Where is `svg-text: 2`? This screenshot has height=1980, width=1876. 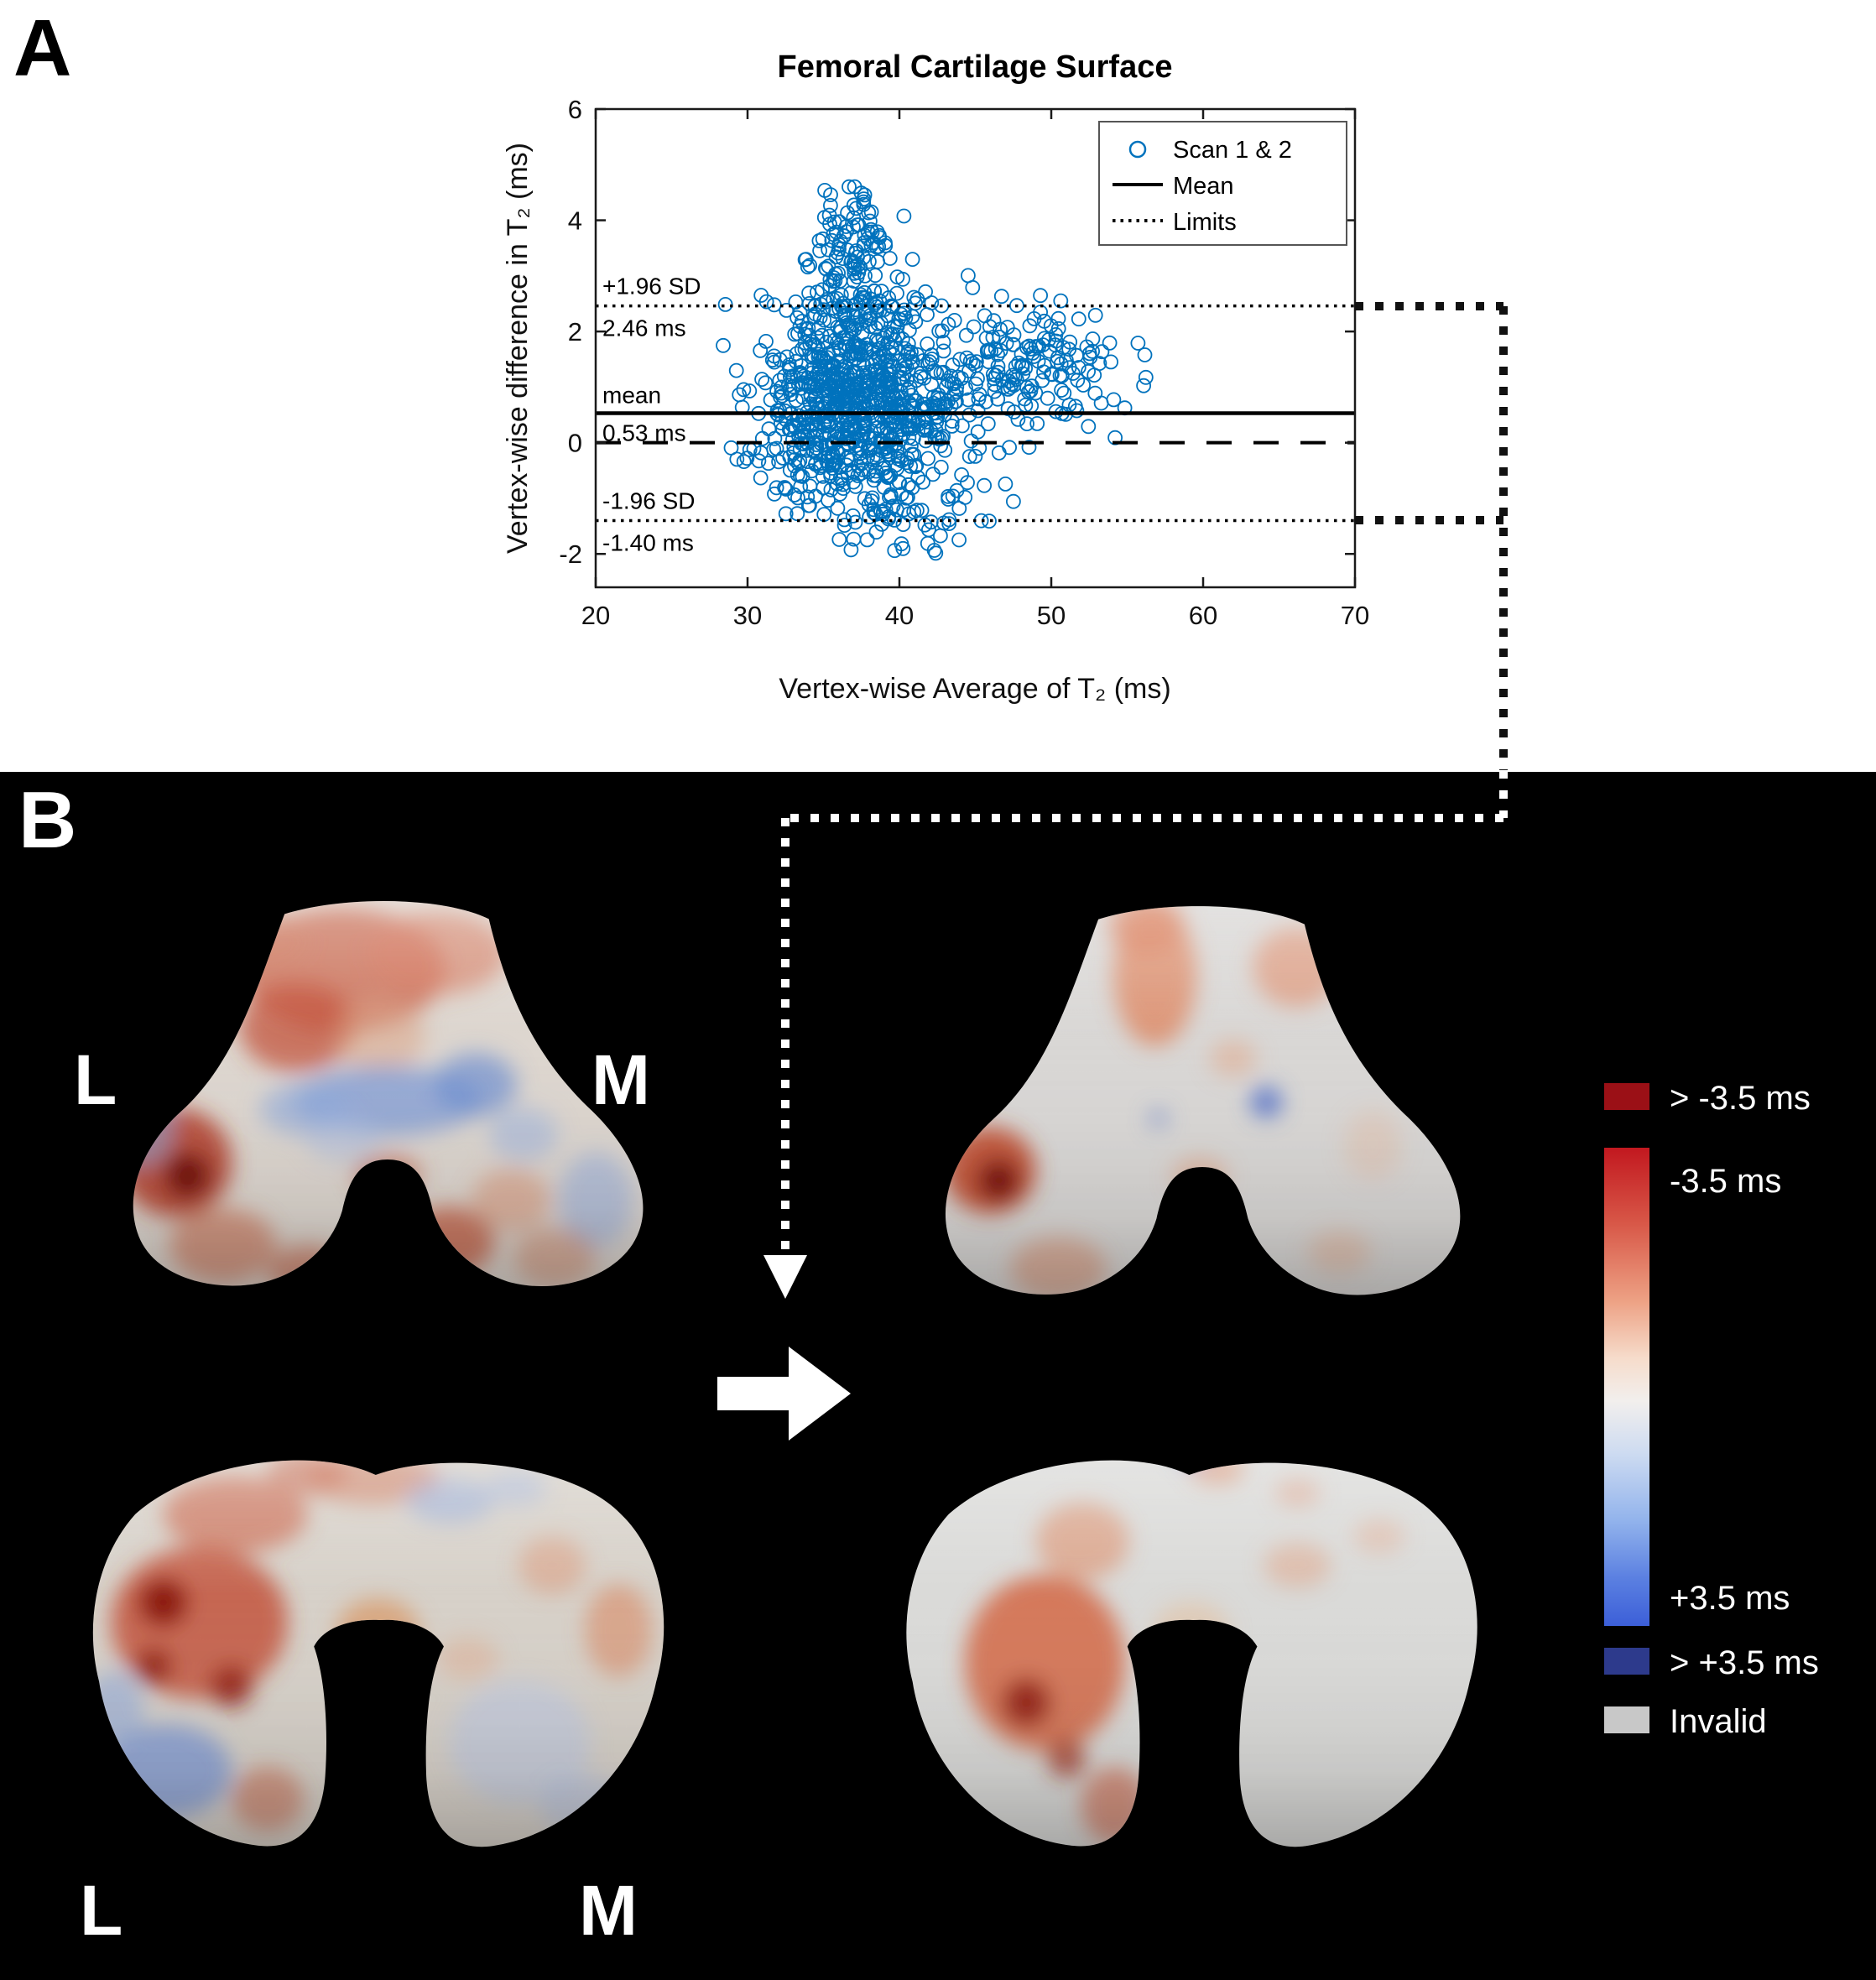 svg-text: 2 is located at coordinates (575, 331).